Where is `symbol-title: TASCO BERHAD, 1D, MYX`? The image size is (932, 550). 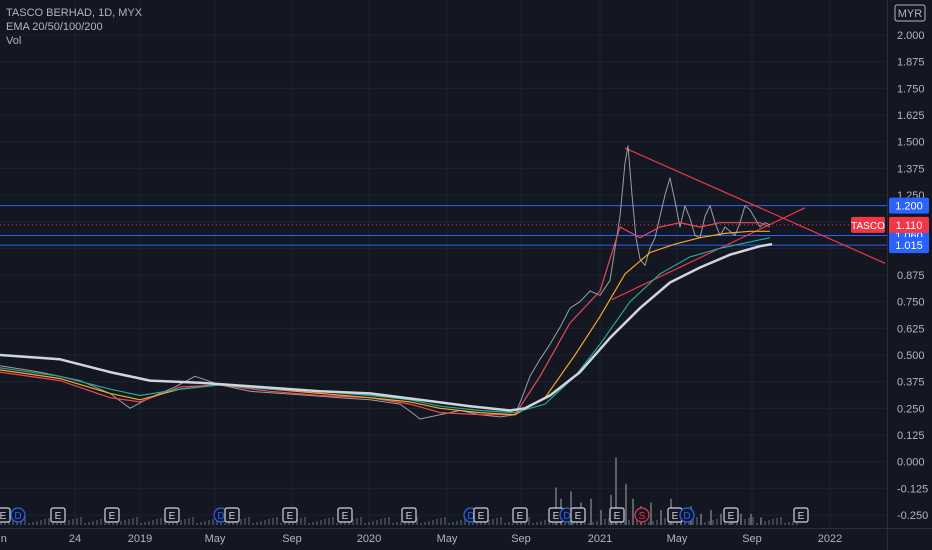
symbol-title: TASCO BERHAD, 1D, MYX is located at coordinates (74, 13).